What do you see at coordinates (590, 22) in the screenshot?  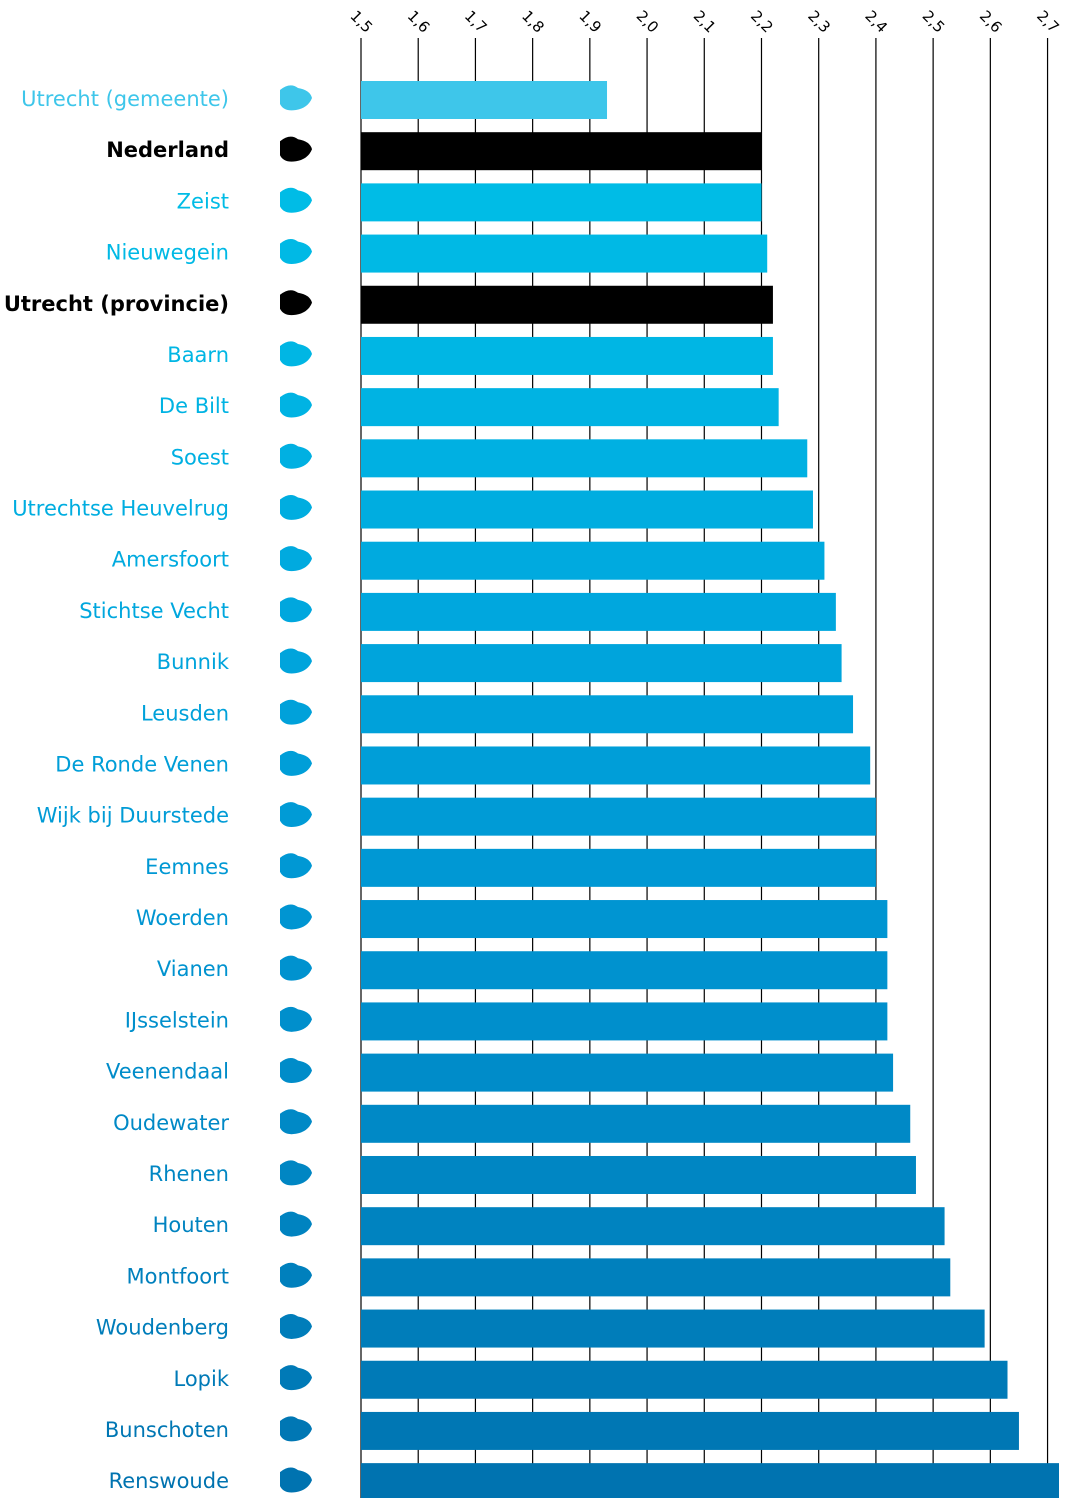 I see `x-tick-label: 1,9` at bounding box center [590, 22].